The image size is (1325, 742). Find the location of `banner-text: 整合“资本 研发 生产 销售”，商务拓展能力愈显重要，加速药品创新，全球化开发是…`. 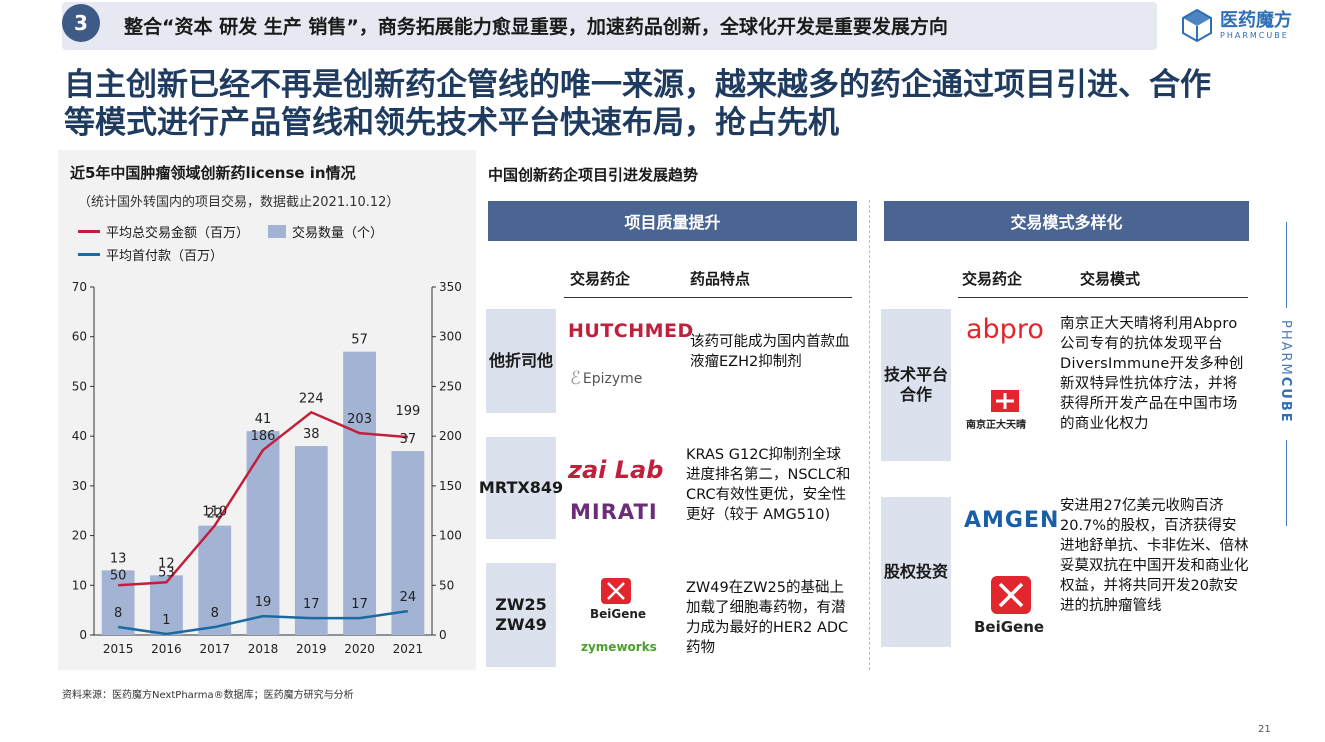

banner-text: 整合“资本 研发 生产 销售”，商务拓展能力愈显重要，加速药品创新，全球化开发是… is located at coordinates (536, 27).